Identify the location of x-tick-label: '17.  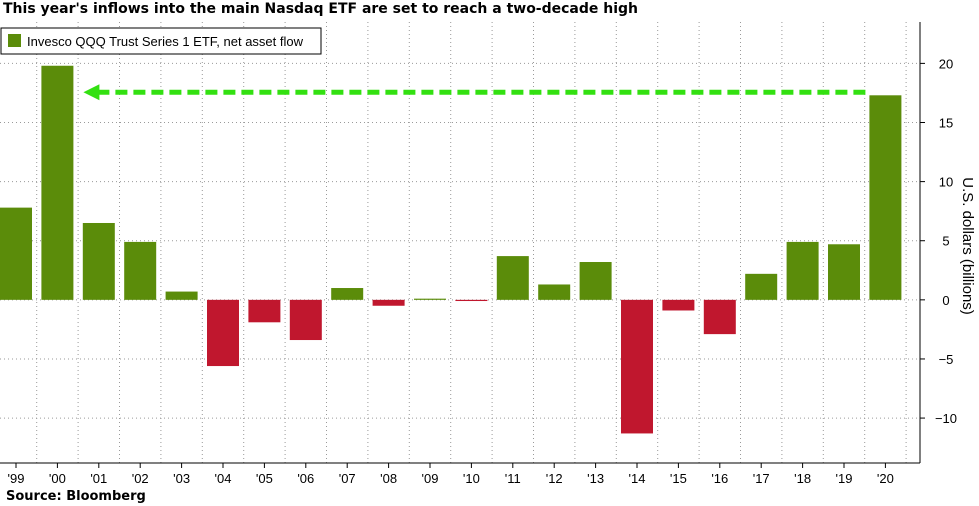
(761, 478).